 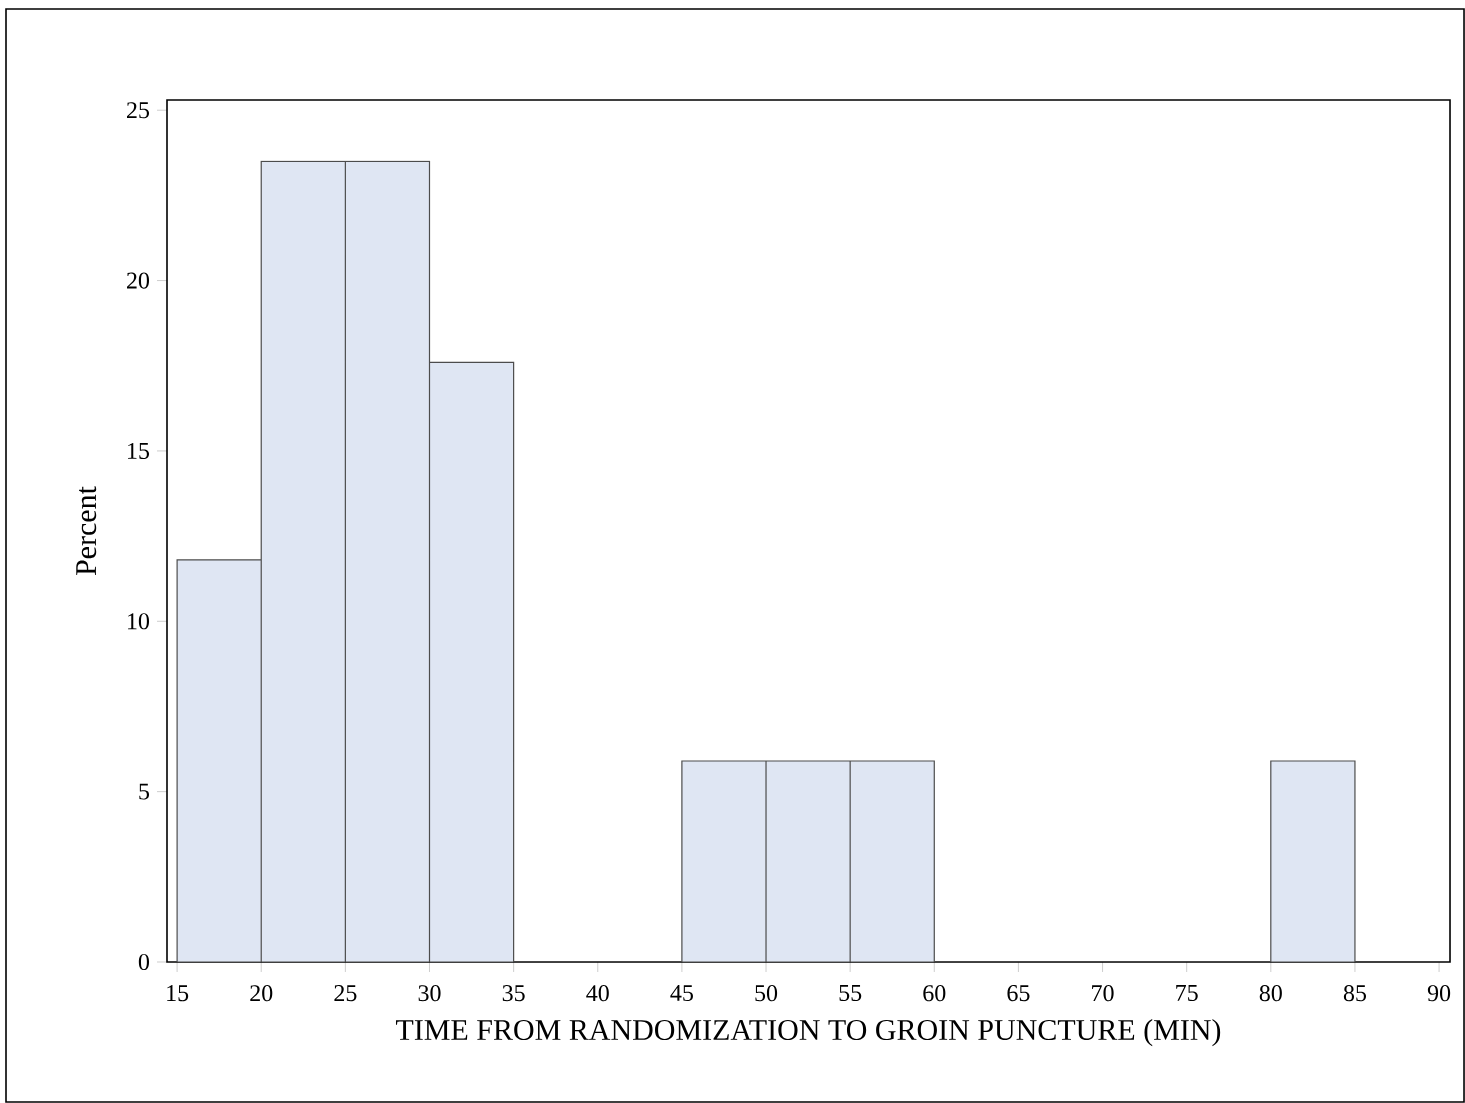 I want to click on x-tick-label: 85, so click(x=1355, y=993).